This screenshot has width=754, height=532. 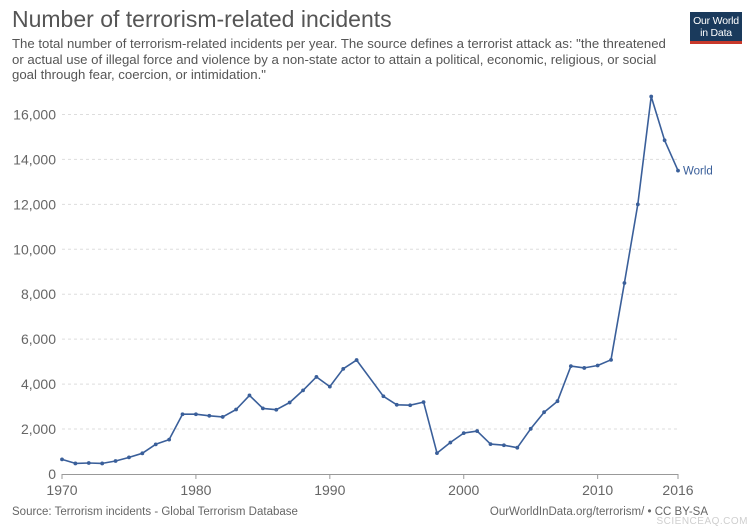 I want to click on logo-line-2: in Data, so click(x=716, y=32).